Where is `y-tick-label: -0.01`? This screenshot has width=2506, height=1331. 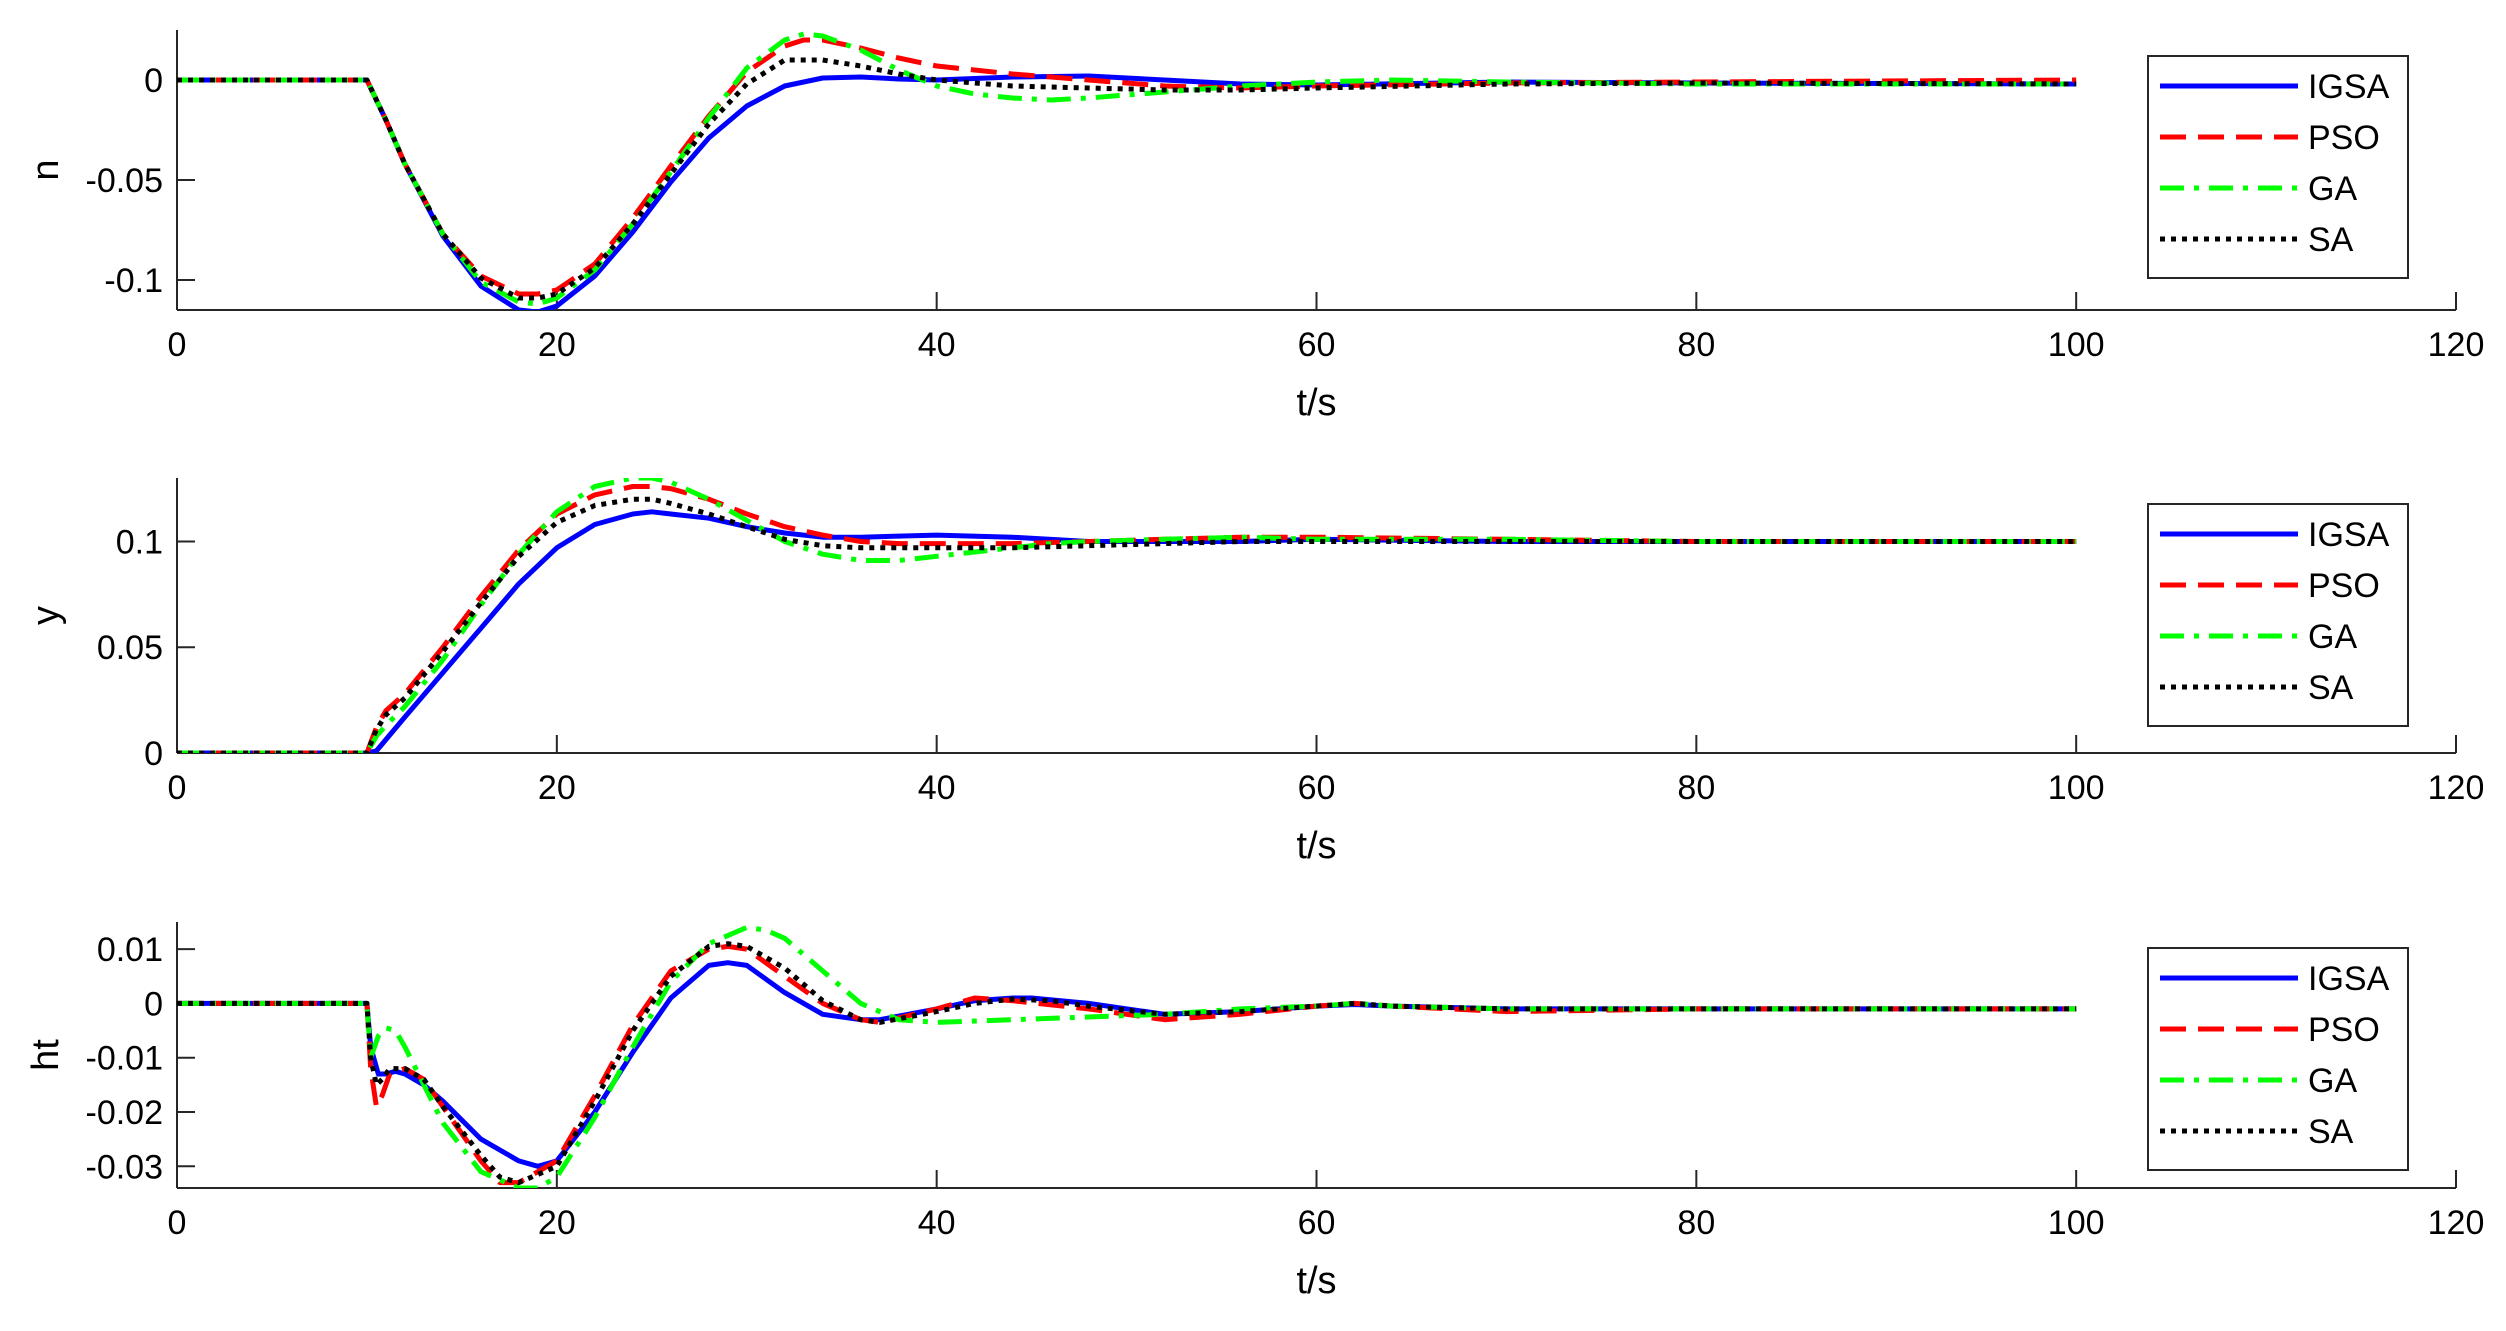 y-tick-label: -0.01 is located at coordinates (125, 1059).